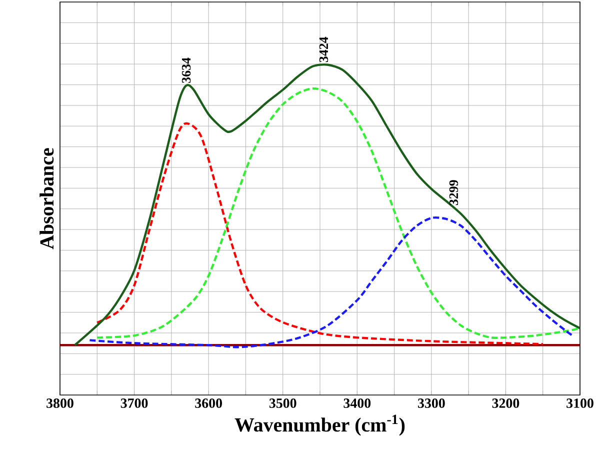 This screenshot has width=602, height=457. I want to click on x-tick-label: 3400, so click(357, 403).